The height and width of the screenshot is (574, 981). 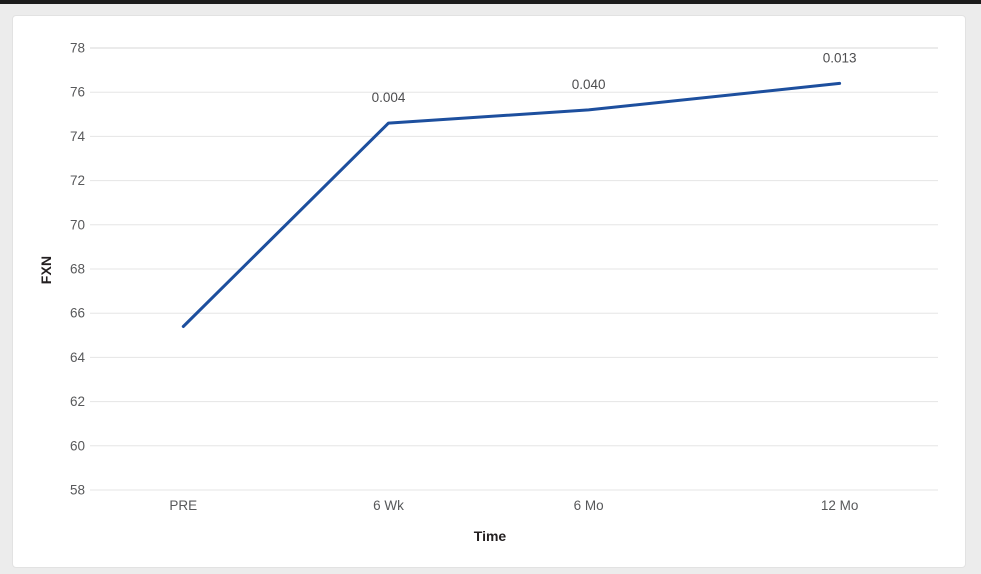 I want to click on x-axis-title: Time, so click(x=490, y=536).